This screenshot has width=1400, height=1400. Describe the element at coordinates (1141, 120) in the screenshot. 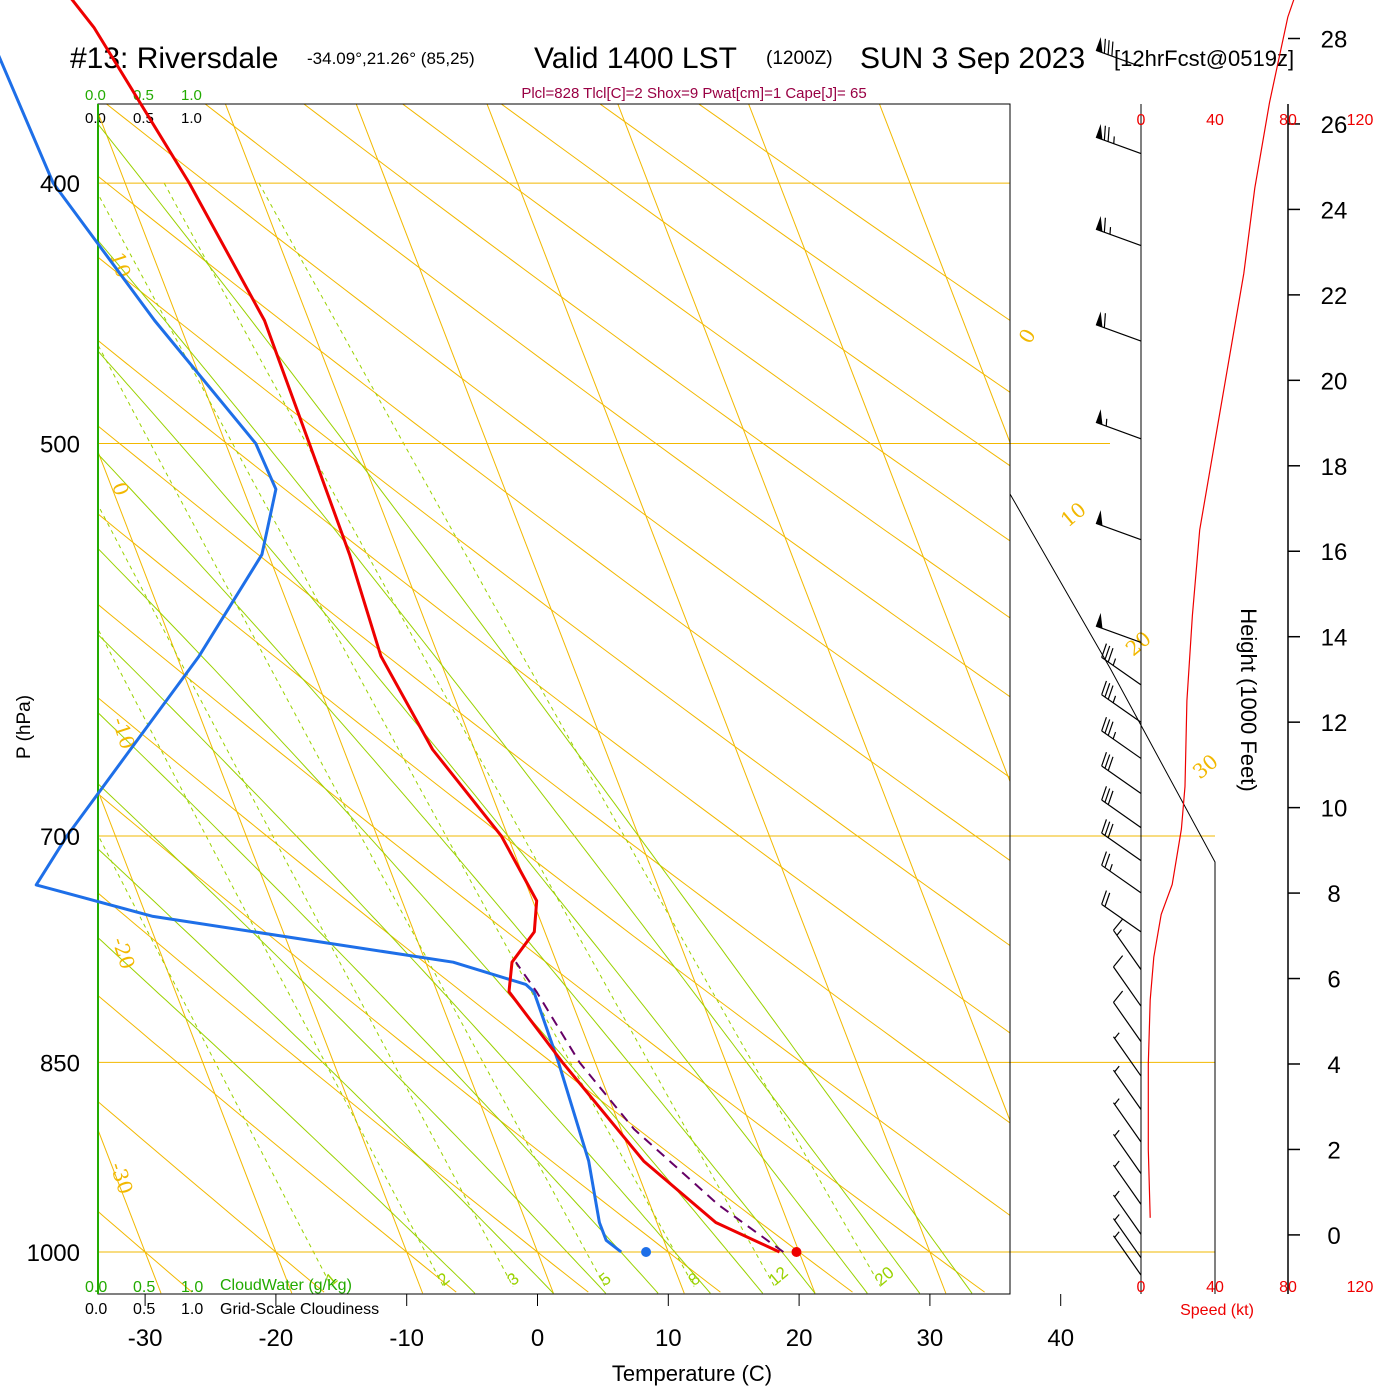

I see `speed-tick-top: 0` at that location.